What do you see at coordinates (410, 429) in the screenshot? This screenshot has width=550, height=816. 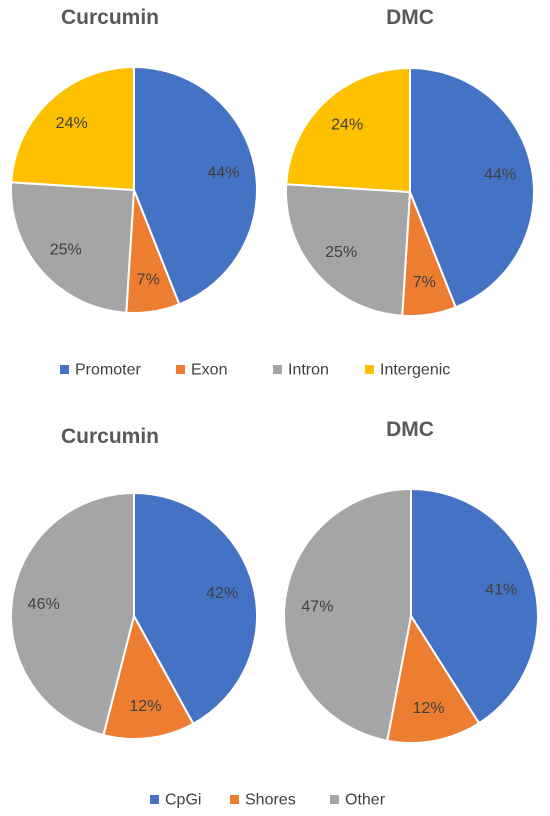 I see `chart-4-title: DMC` at bounding box center [410, 429].